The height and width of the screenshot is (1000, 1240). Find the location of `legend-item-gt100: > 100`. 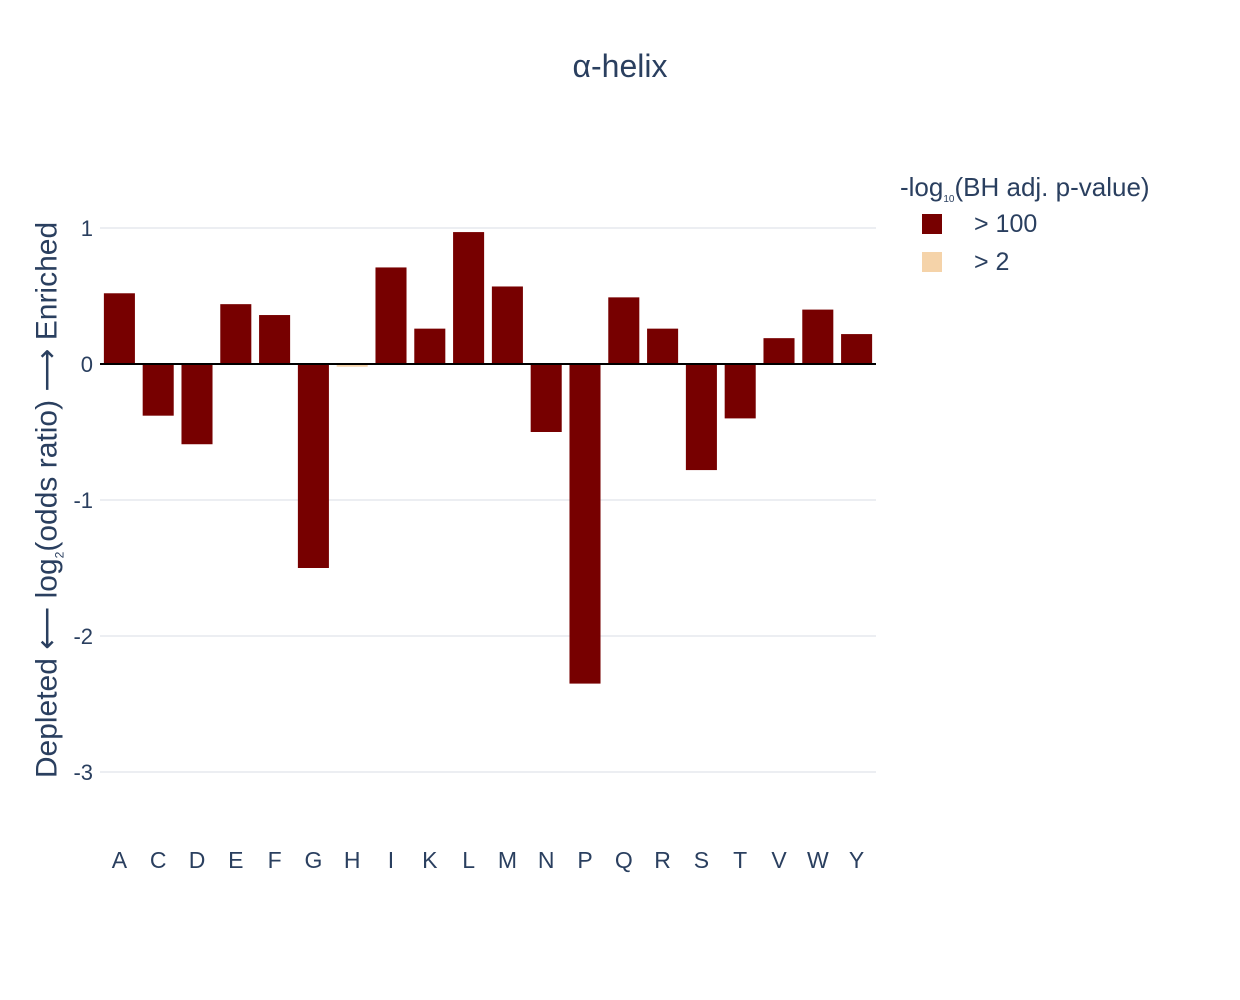

legend-item-gt100: > 100 is located at coordinates (1025, 224).